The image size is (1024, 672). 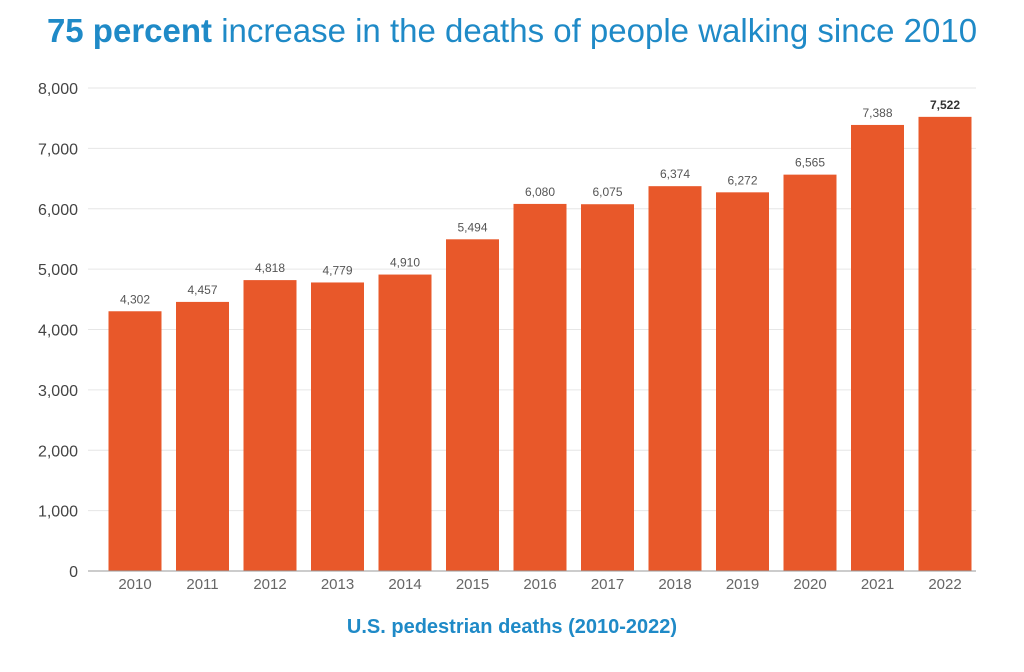 What do you see at coordinates (135, 299) in the screenshot?
I see `data-label-2010: 4,302` at bounding box center [135, 299].